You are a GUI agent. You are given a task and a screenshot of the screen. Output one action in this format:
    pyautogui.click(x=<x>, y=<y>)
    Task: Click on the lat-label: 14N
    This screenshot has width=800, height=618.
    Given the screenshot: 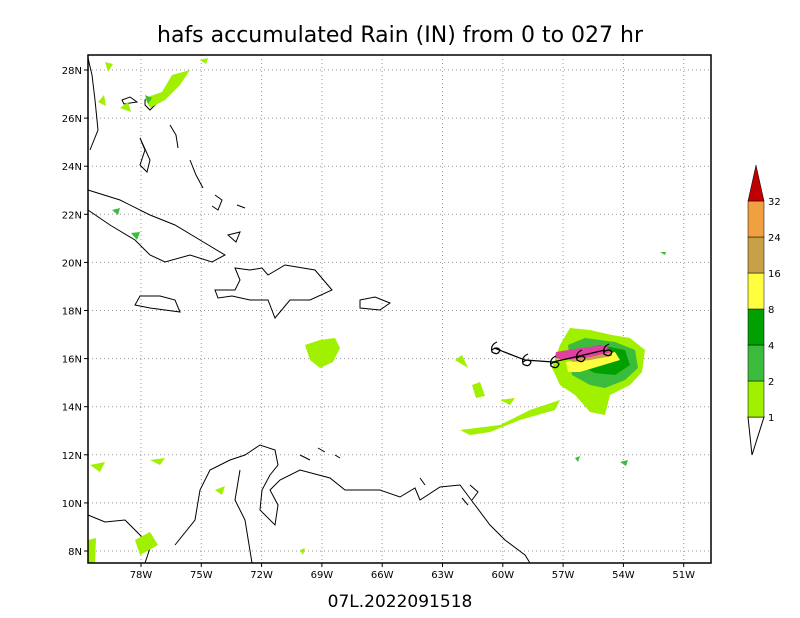 What is the action you would take?
    pyautogui.click(x=72, y=408)
    